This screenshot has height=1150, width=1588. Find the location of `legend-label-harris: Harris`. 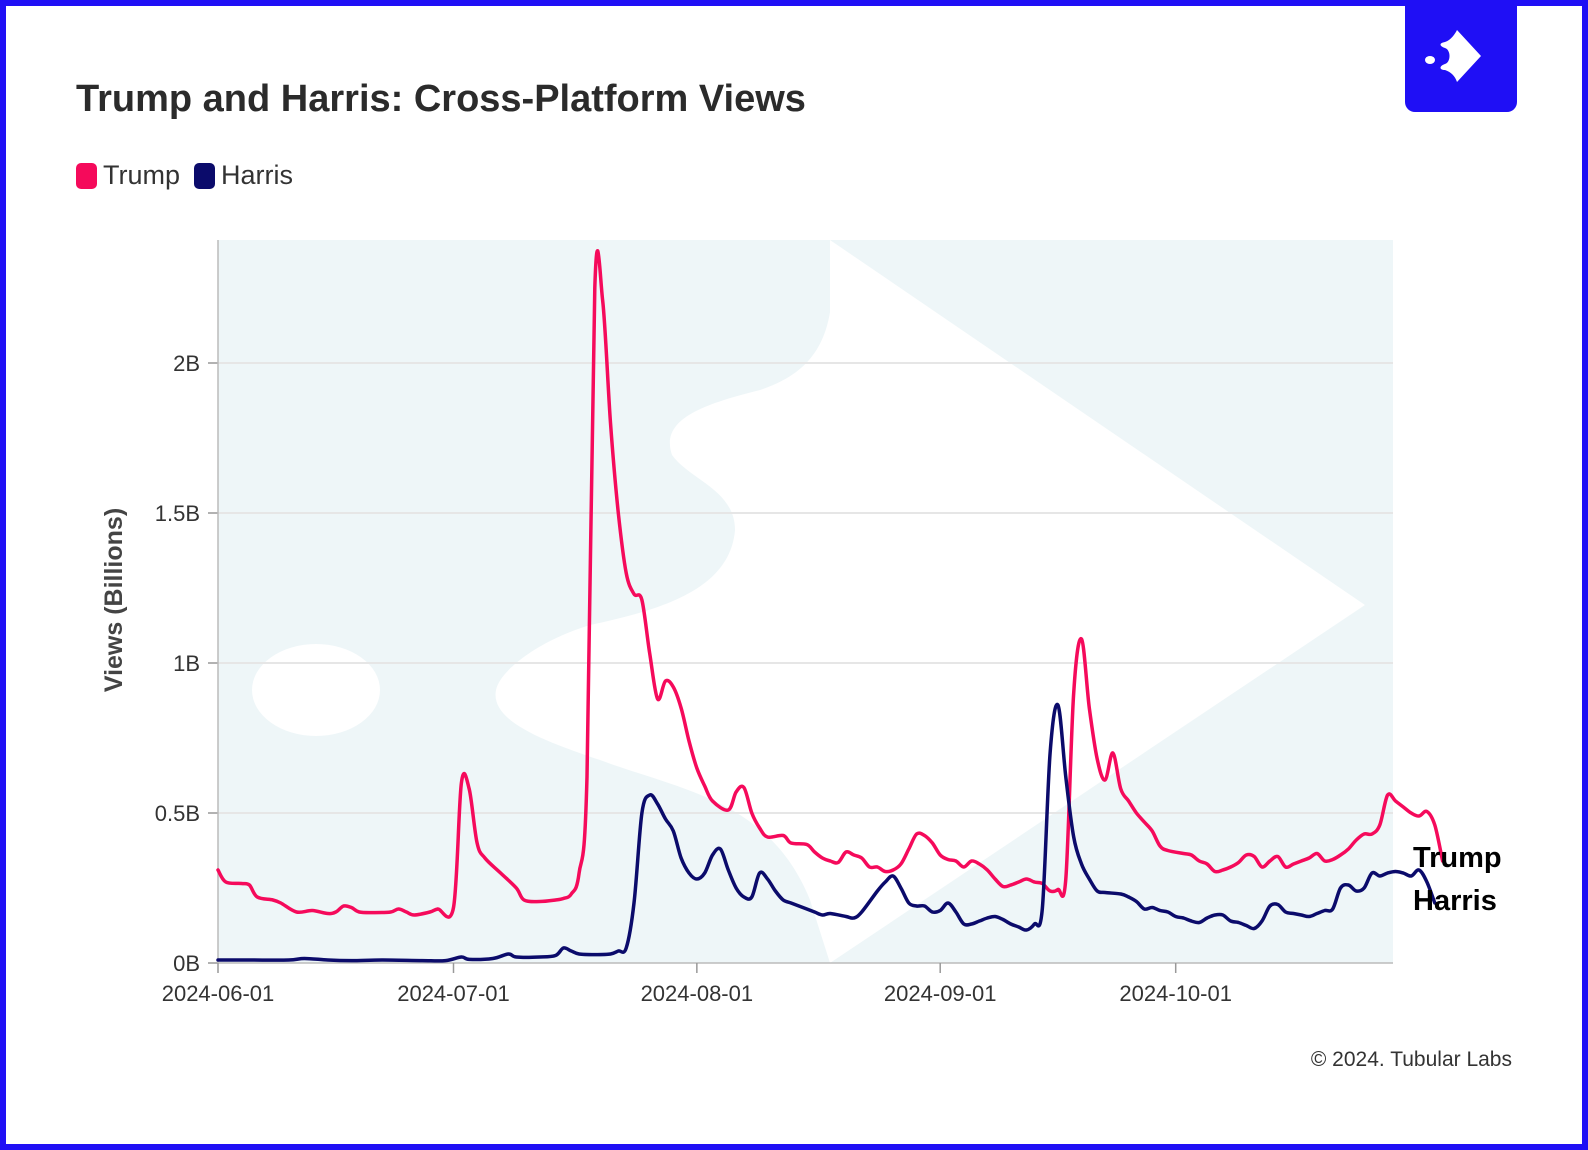

legend-label-harris: Harris is located at coordinates (257, 175).